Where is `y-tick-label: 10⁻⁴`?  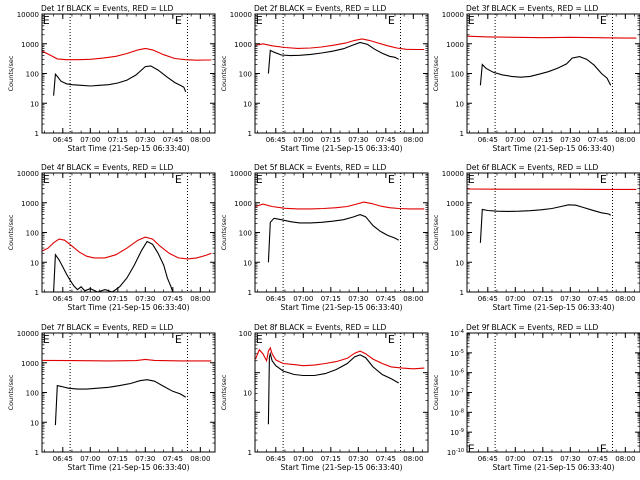 y-tick-label: 10⁻⁴ is located at coordinates (457, 333).